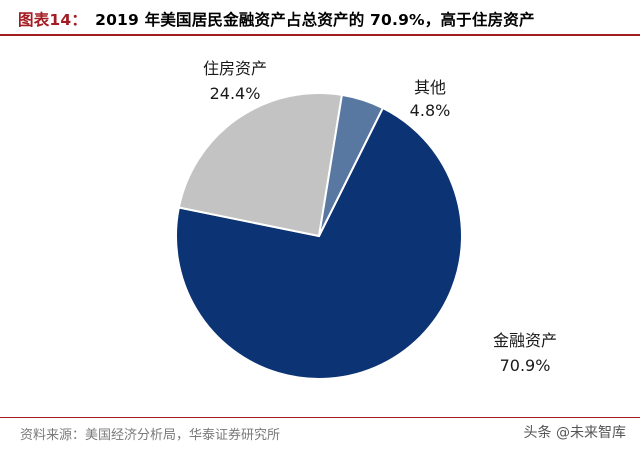 Image resolution: width=640 pixels, height=457 pixels. I want to click on title-bar: 图表14： 2019 年美国居民金融资产占总资产的 70.9%，高于住房资产, so click(320, 18).